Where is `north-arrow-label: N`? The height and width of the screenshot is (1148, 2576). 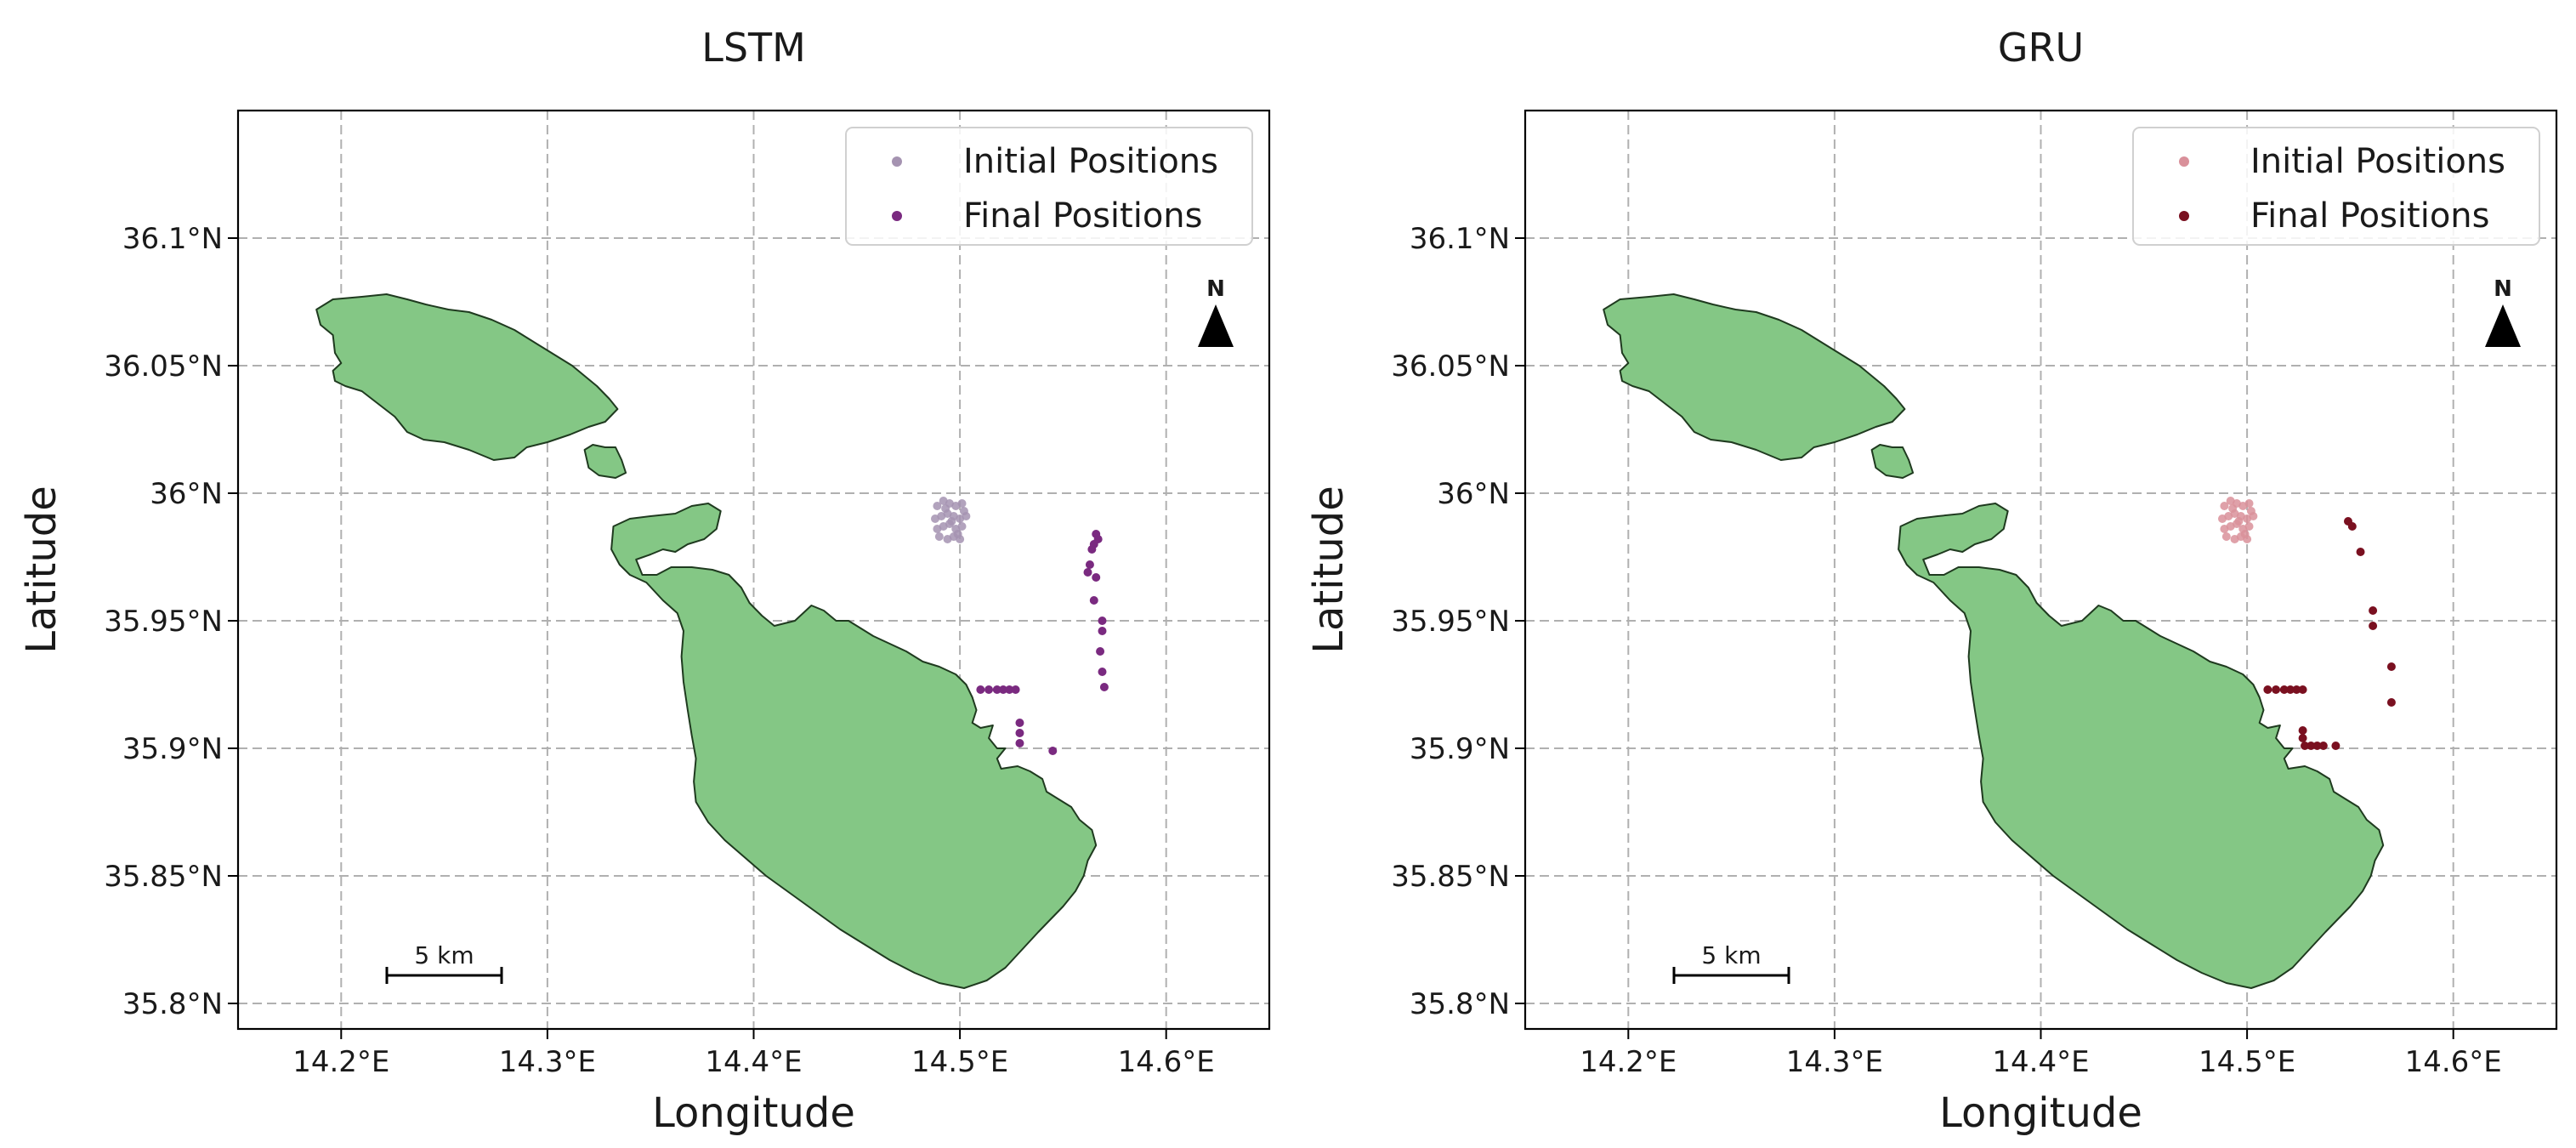 north-arrow-label: N is located at coordinates (1215, 289).